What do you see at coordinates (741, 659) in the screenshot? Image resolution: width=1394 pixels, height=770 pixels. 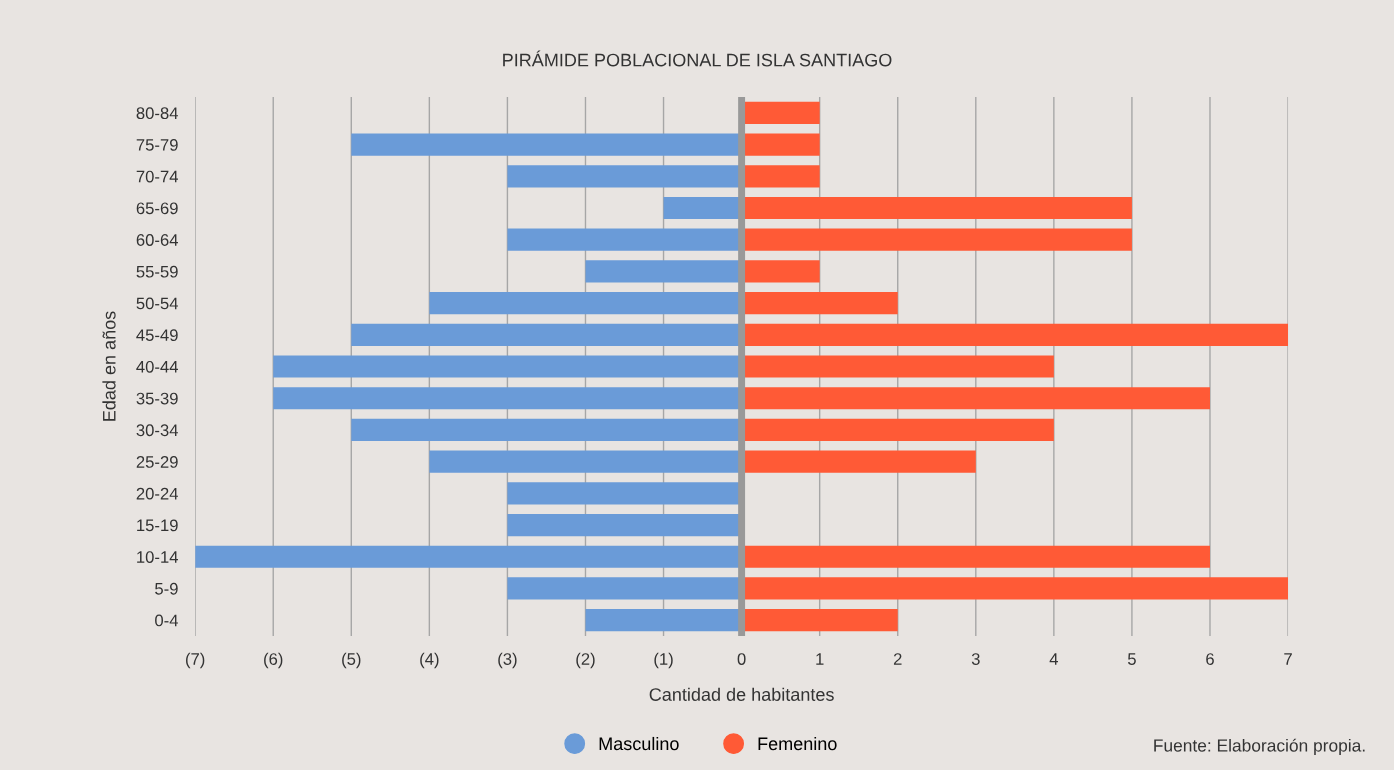 I see `x-tick-label: 0` at bounding box center [741, 659].